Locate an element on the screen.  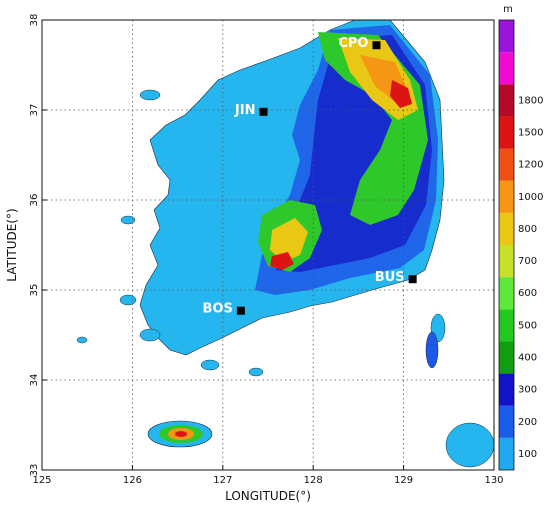
colorbar-level-600: 600 is located at coordinates (527, 293).